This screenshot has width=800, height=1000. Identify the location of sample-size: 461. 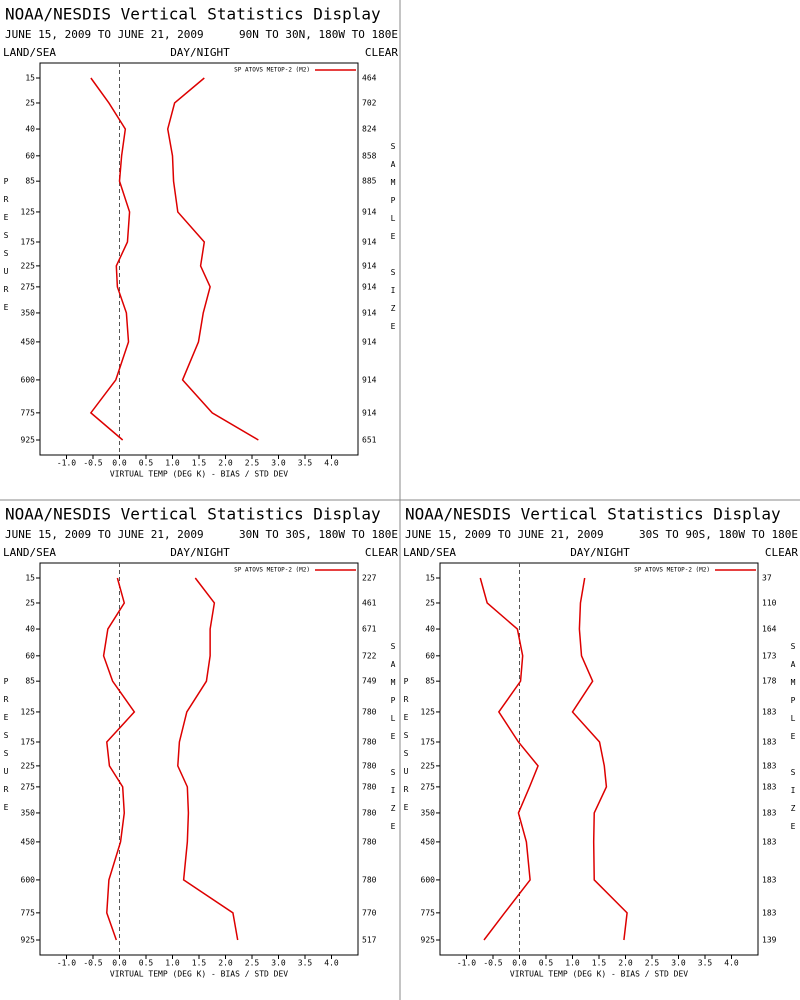
(369, 602).